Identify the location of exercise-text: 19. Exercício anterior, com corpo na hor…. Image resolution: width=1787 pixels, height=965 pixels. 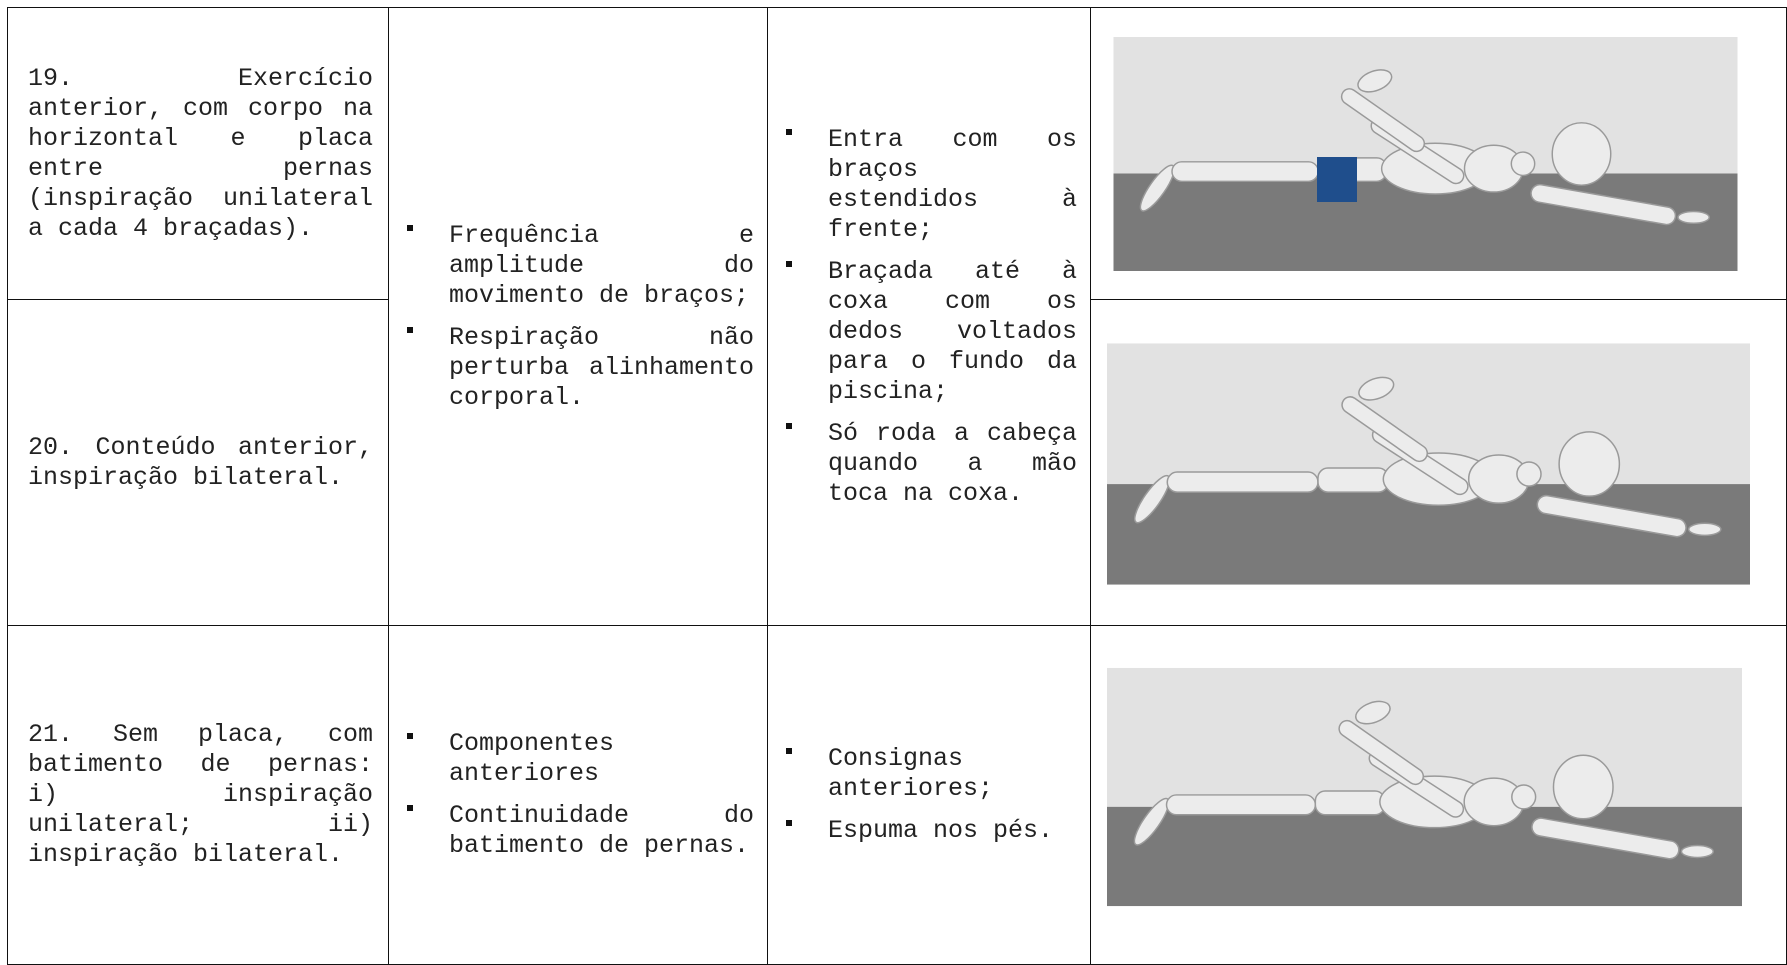
(200, 153).